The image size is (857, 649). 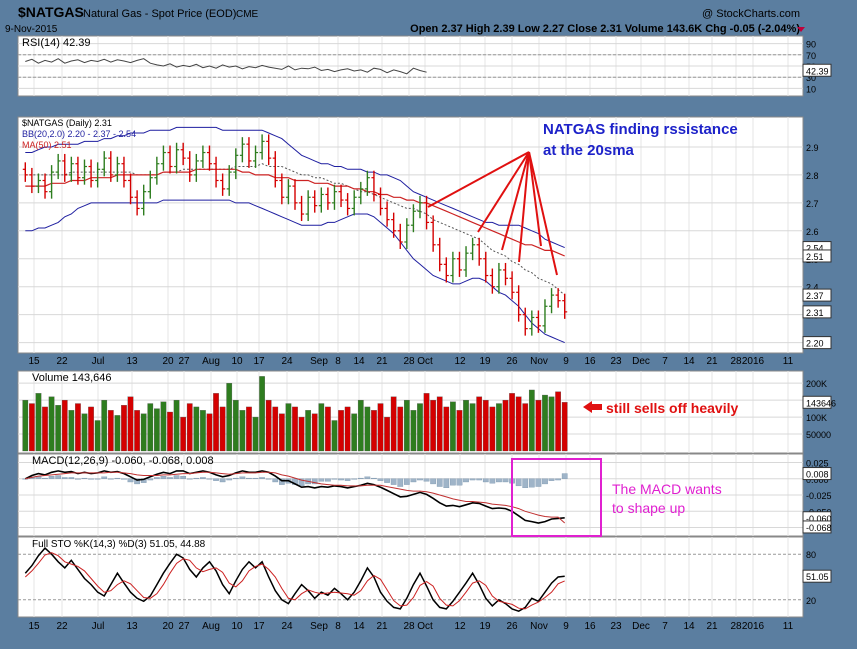 I want to click on x-tick-label: 21, so click(x=712, y=626).